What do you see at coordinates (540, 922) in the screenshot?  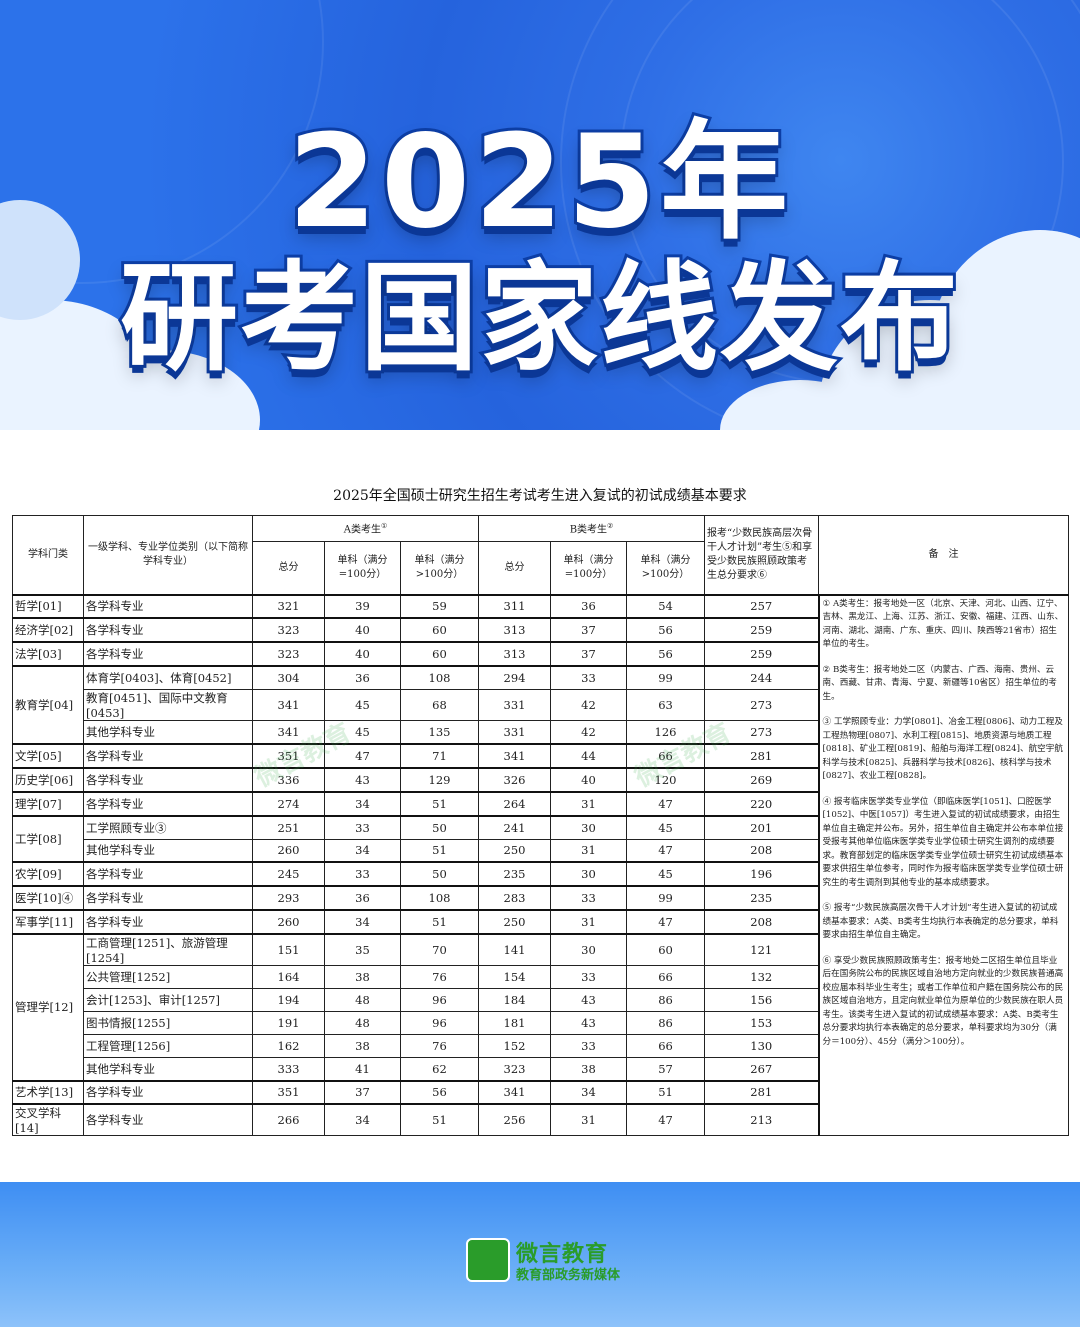 I see `table-row: 军事学[11] 各学科专业 260 34 51 250 31 47 208` at bounding box center [540, 922].